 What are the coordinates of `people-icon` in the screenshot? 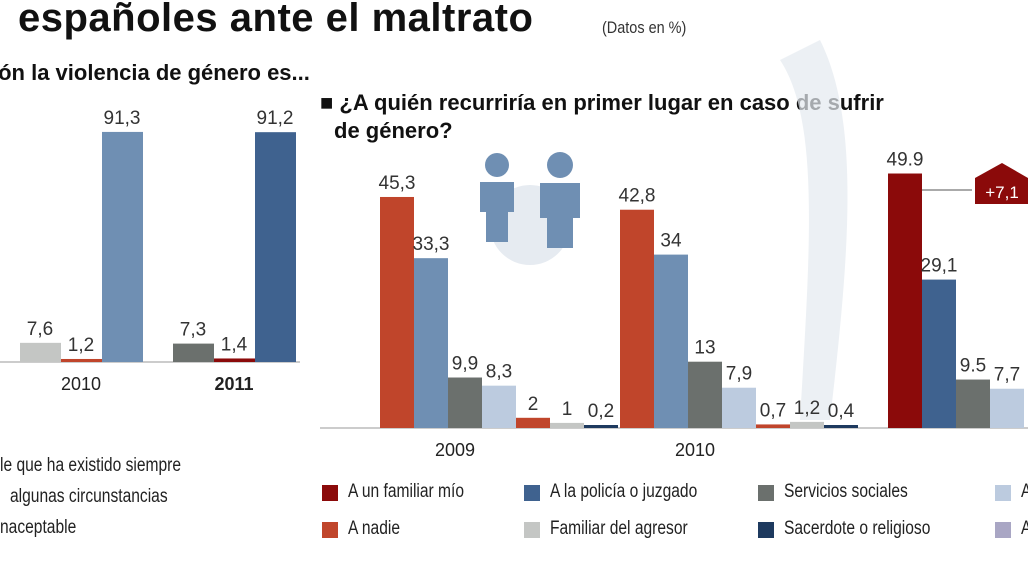 It's located at (530, 208).